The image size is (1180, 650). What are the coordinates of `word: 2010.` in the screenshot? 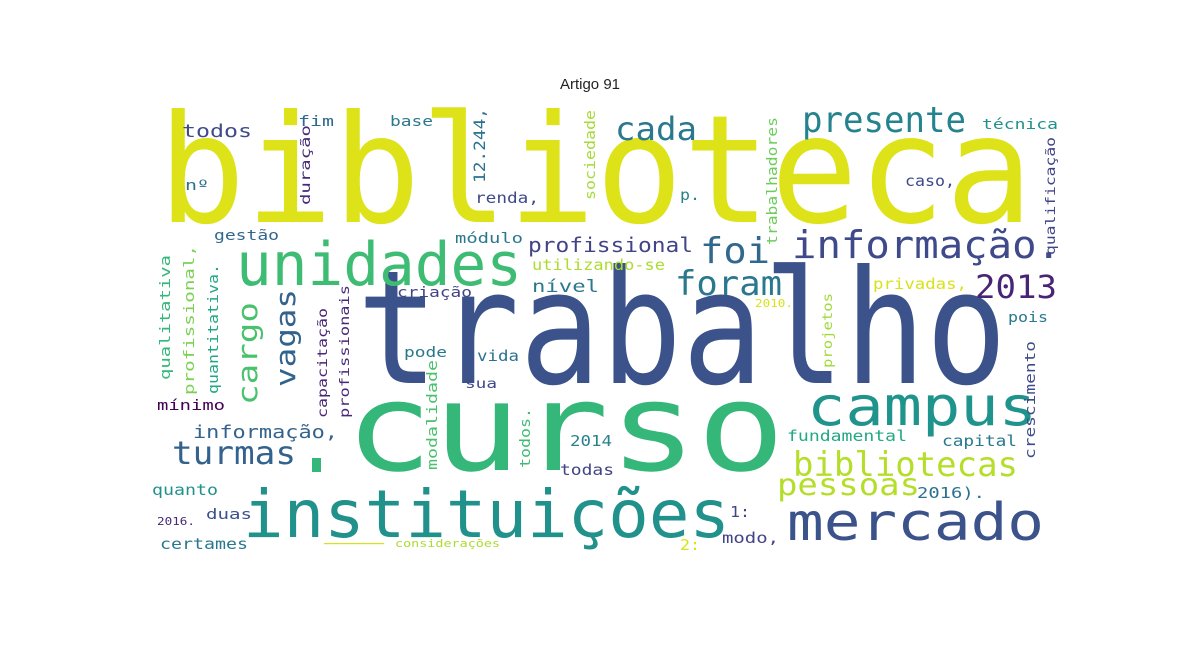 It's located at (774, 303).